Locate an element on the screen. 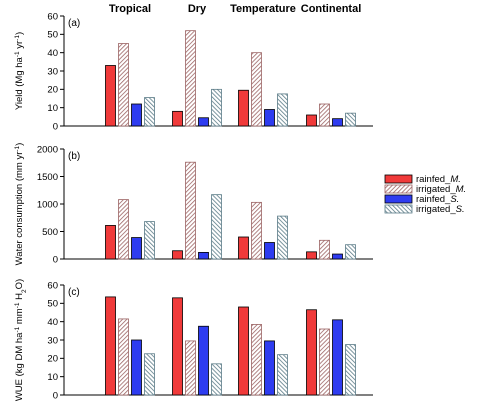  legend-swatch-irrigated-m is located at coordinates (398, 189).